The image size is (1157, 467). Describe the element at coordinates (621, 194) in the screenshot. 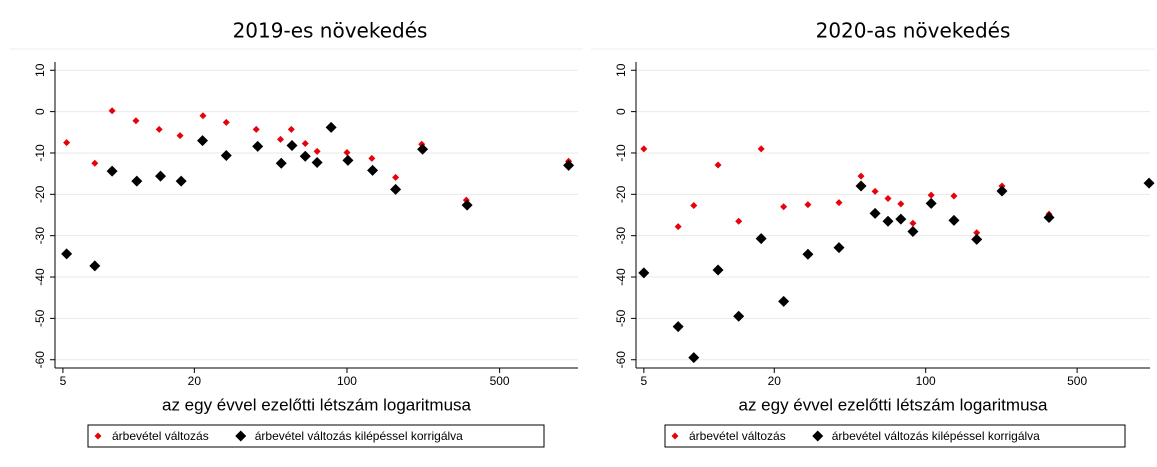

I see `y-tick-label: -20` at that location.